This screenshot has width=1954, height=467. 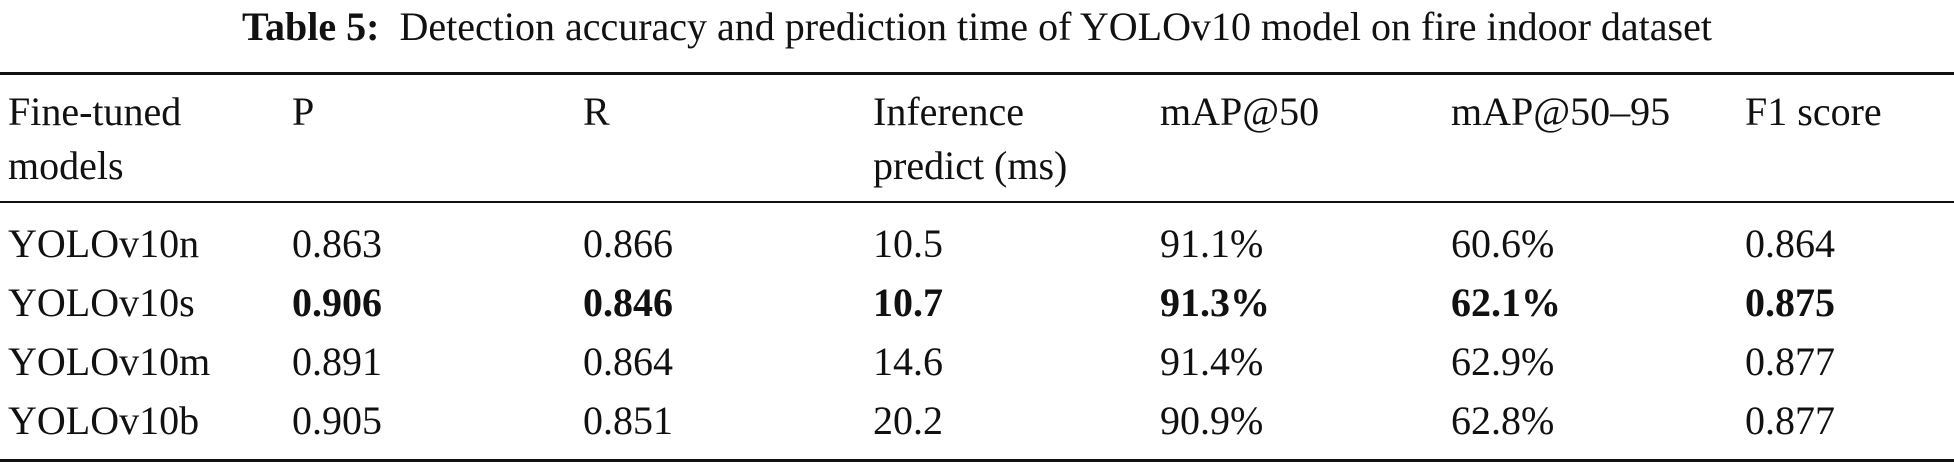 What do you see at coordinates (1240, 111) in the screenshot?
I see `header-map50: mAP@50` at bounding box center [1240, 111].